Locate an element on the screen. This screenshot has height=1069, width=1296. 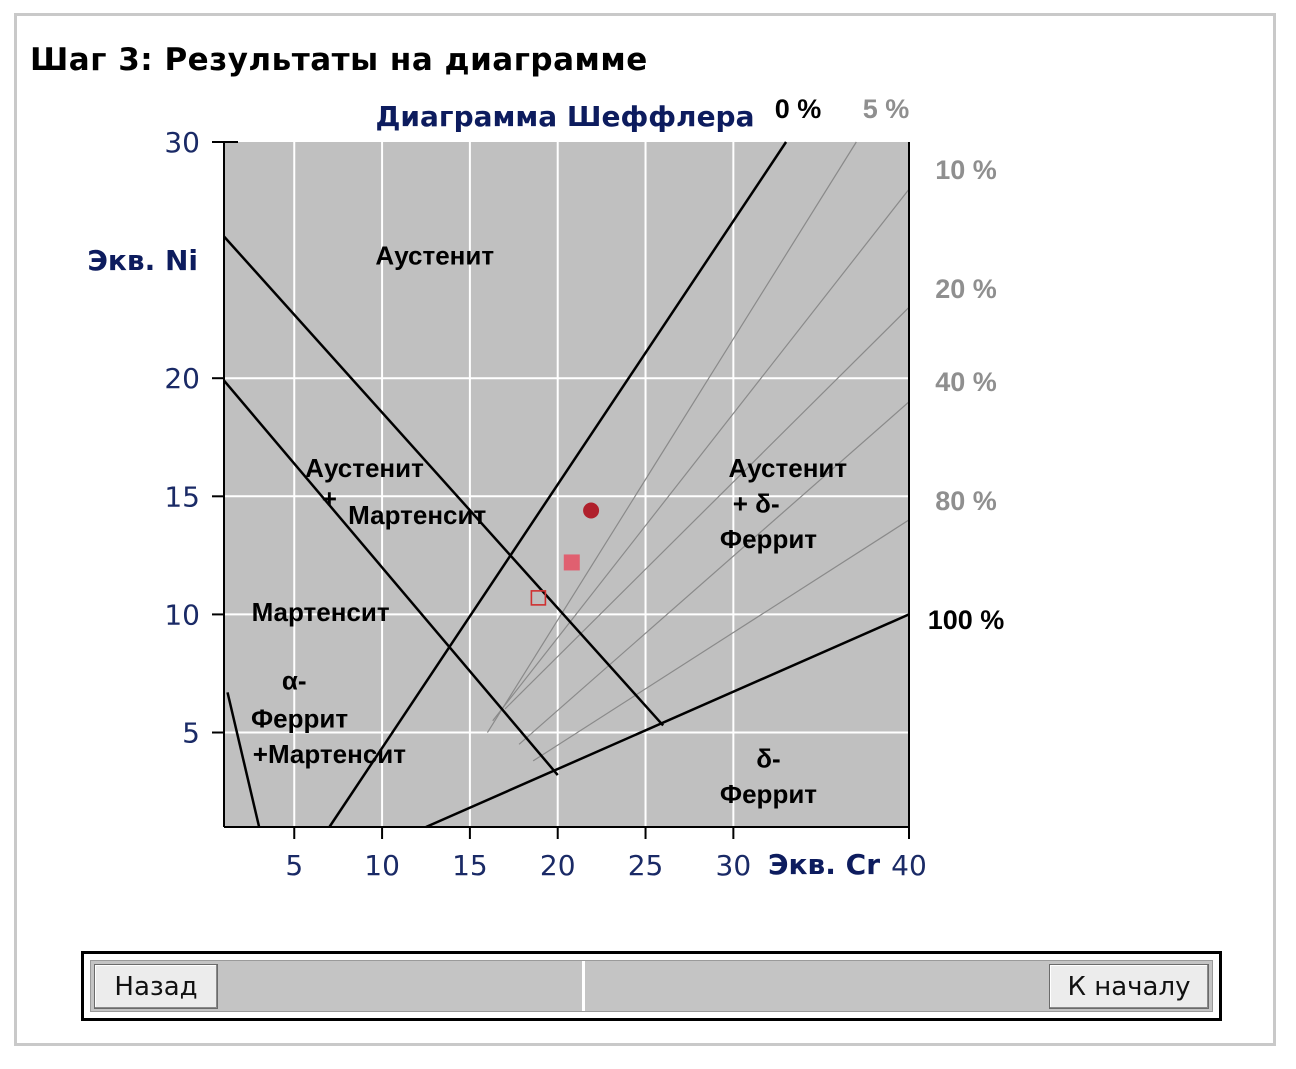
y-tick-label: 10 is located at coordinates (182, 614).